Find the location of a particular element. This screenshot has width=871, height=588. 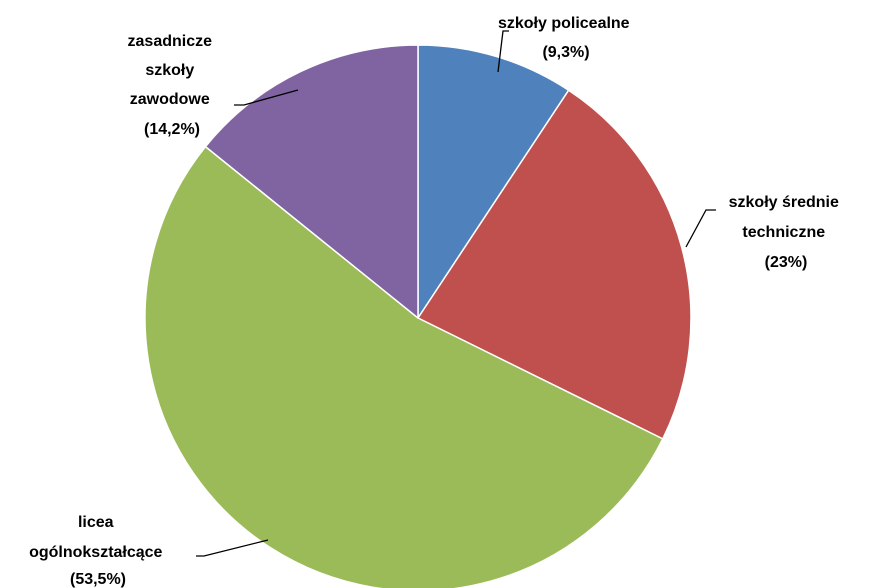

slice-zasadnicze is located at coordinates (311, 181).